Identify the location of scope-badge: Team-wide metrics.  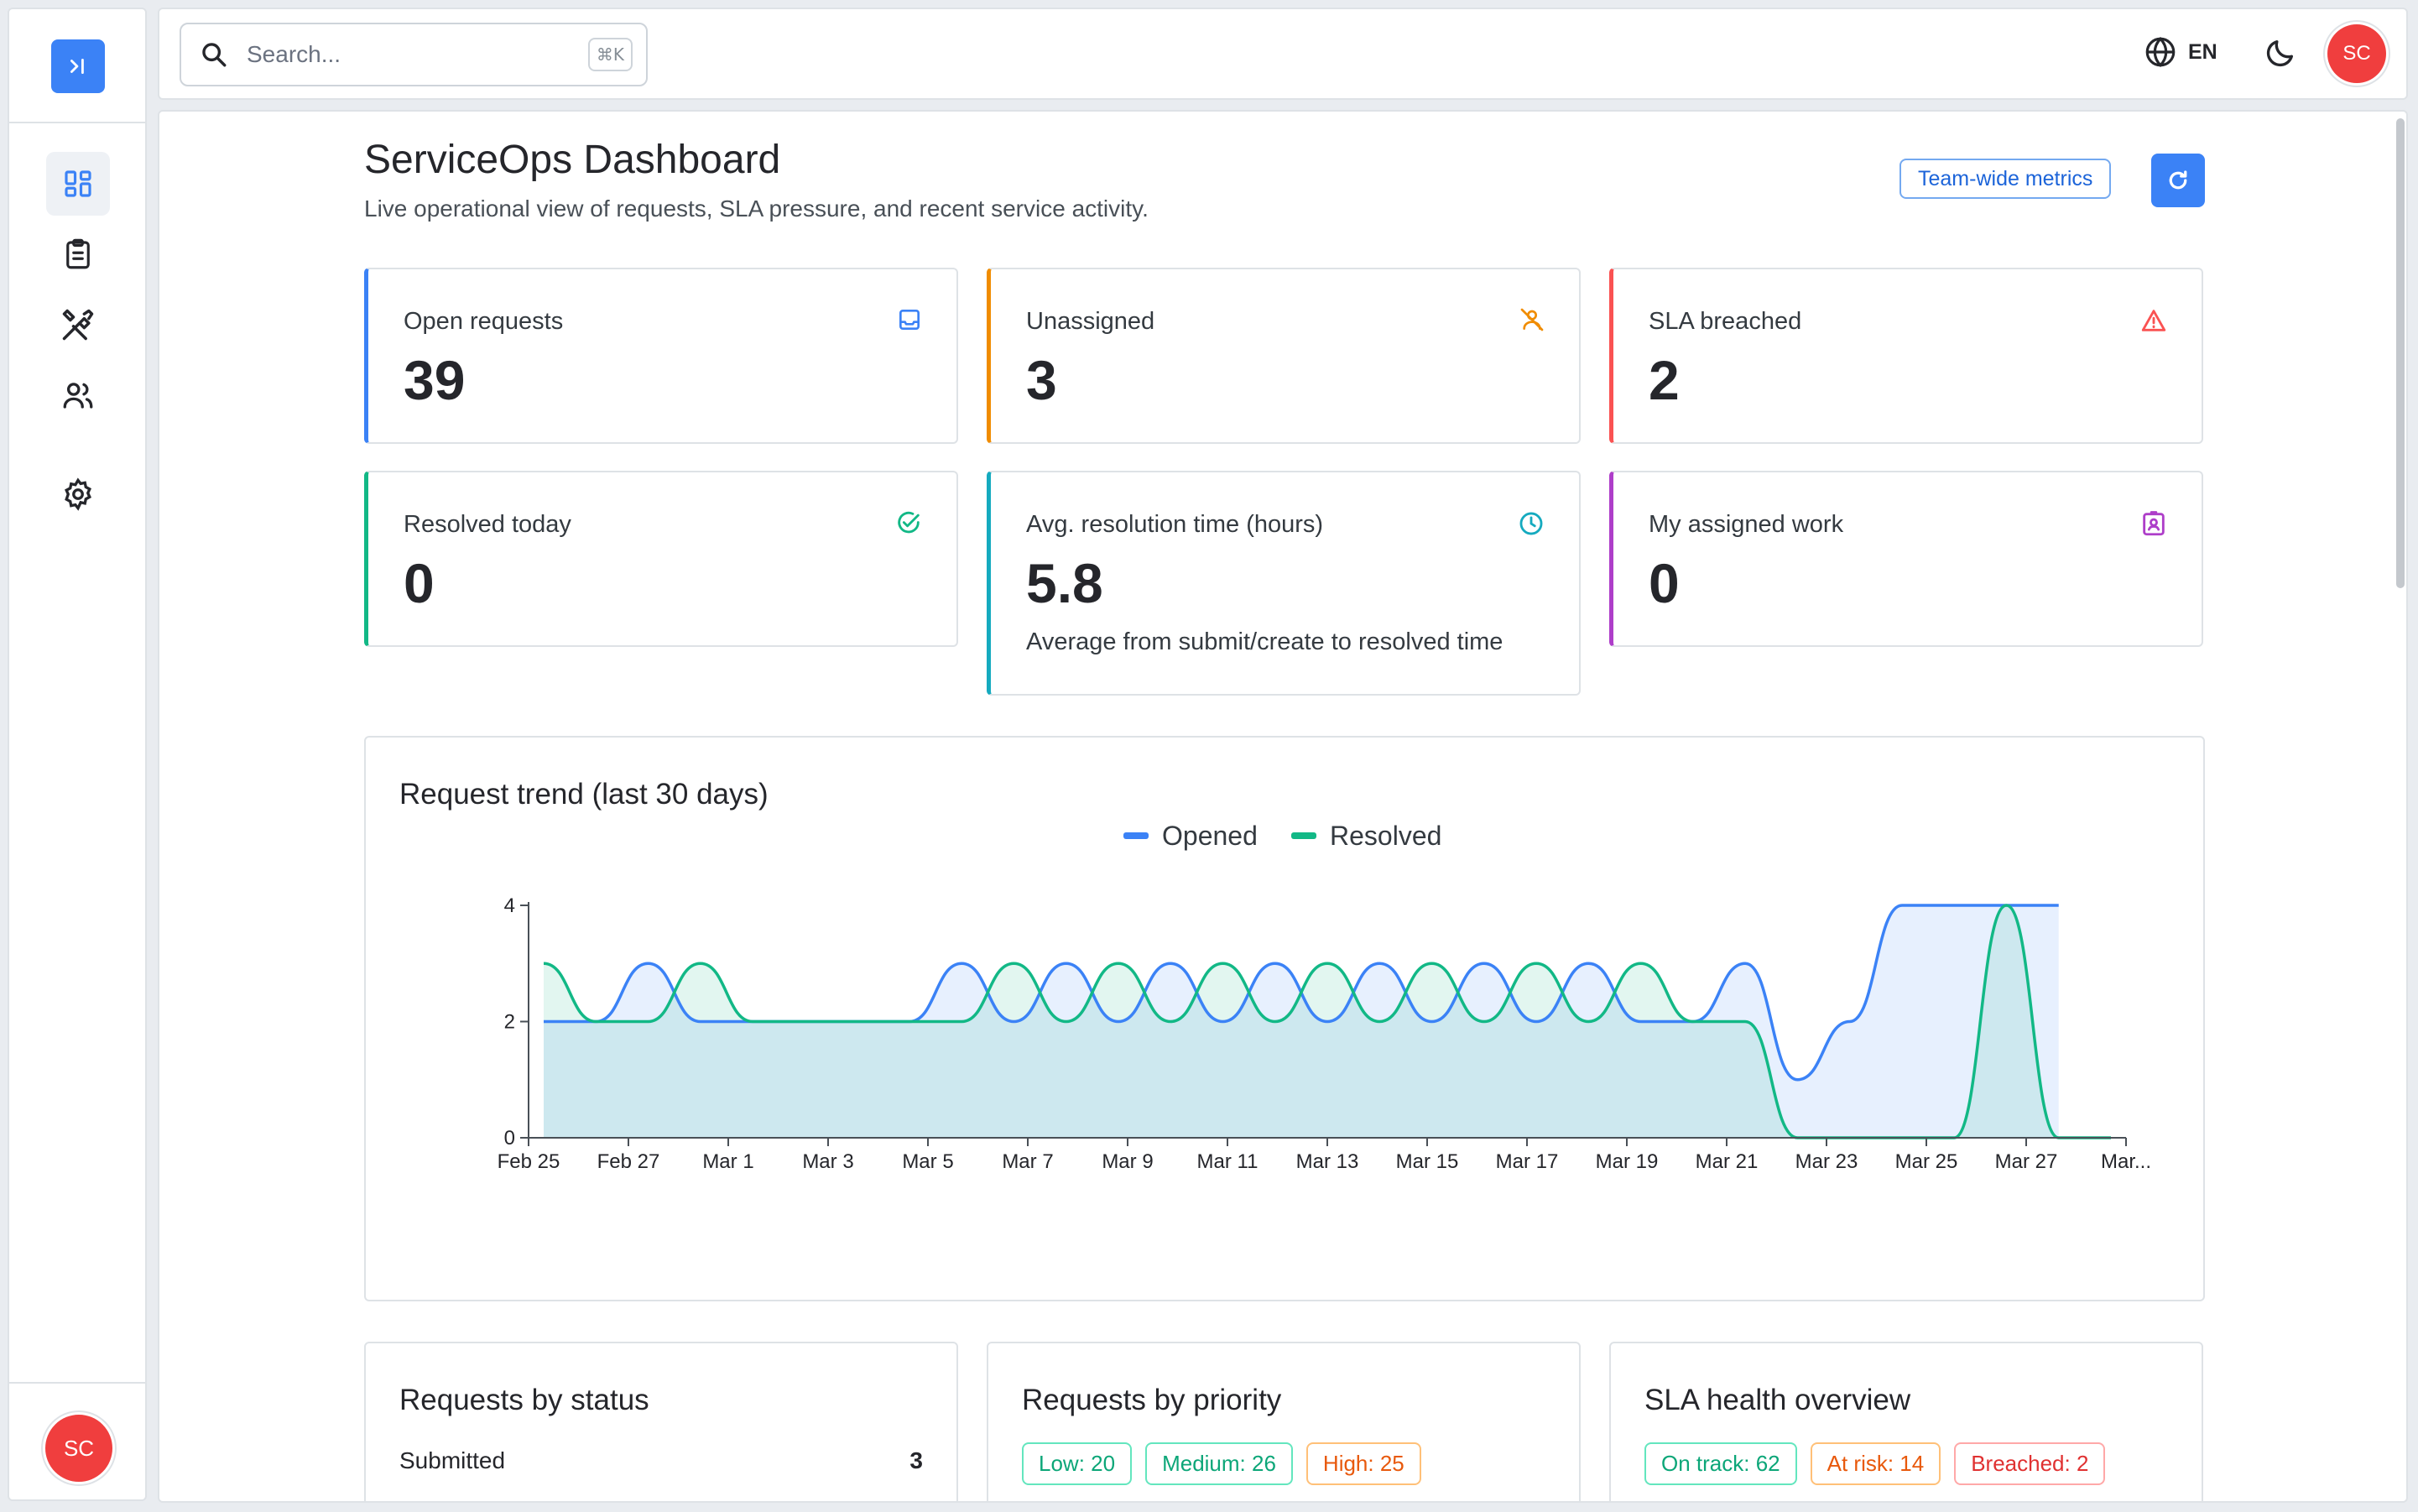
(2006, 179).